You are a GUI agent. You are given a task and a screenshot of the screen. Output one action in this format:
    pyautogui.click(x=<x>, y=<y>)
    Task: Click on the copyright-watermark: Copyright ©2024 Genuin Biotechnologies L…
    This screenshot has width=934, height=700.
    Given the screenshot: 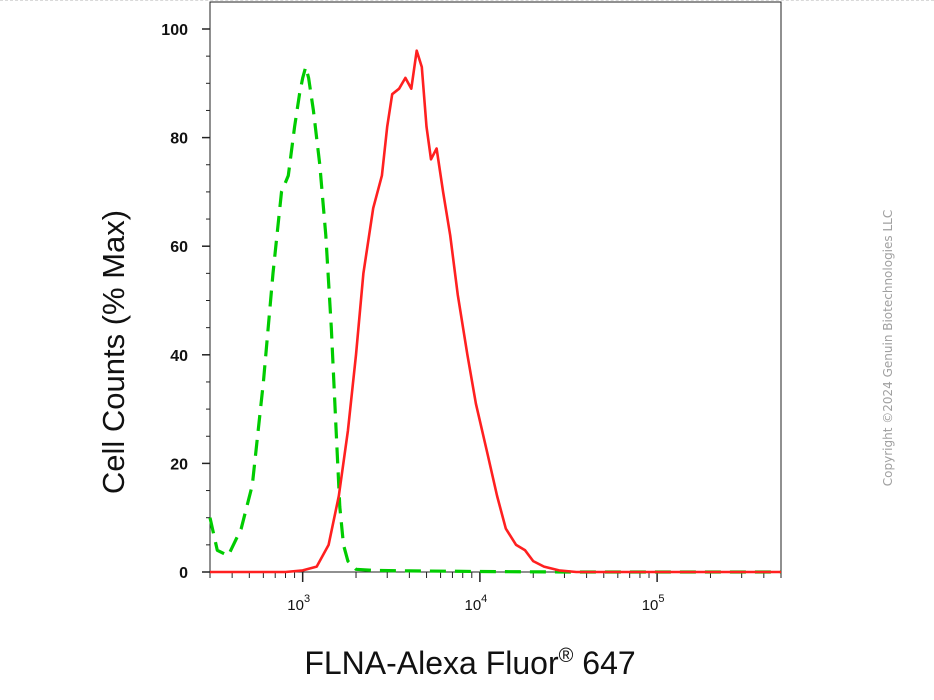 What is the action you would take?
    pyautogui.click(x=888, y=348)
    